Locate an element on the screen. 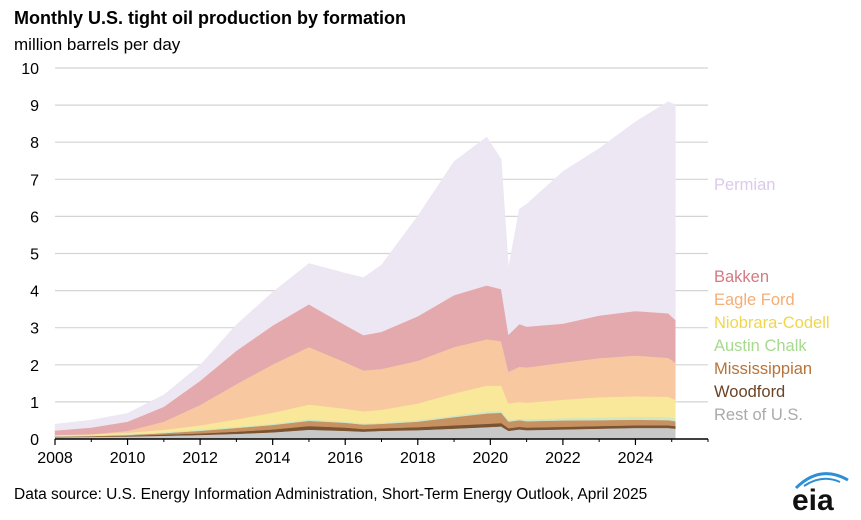 Image resolution: width=861 pixels, height=520 pixels. x-tick-label: 2014 is located at coordinates (273, 458).